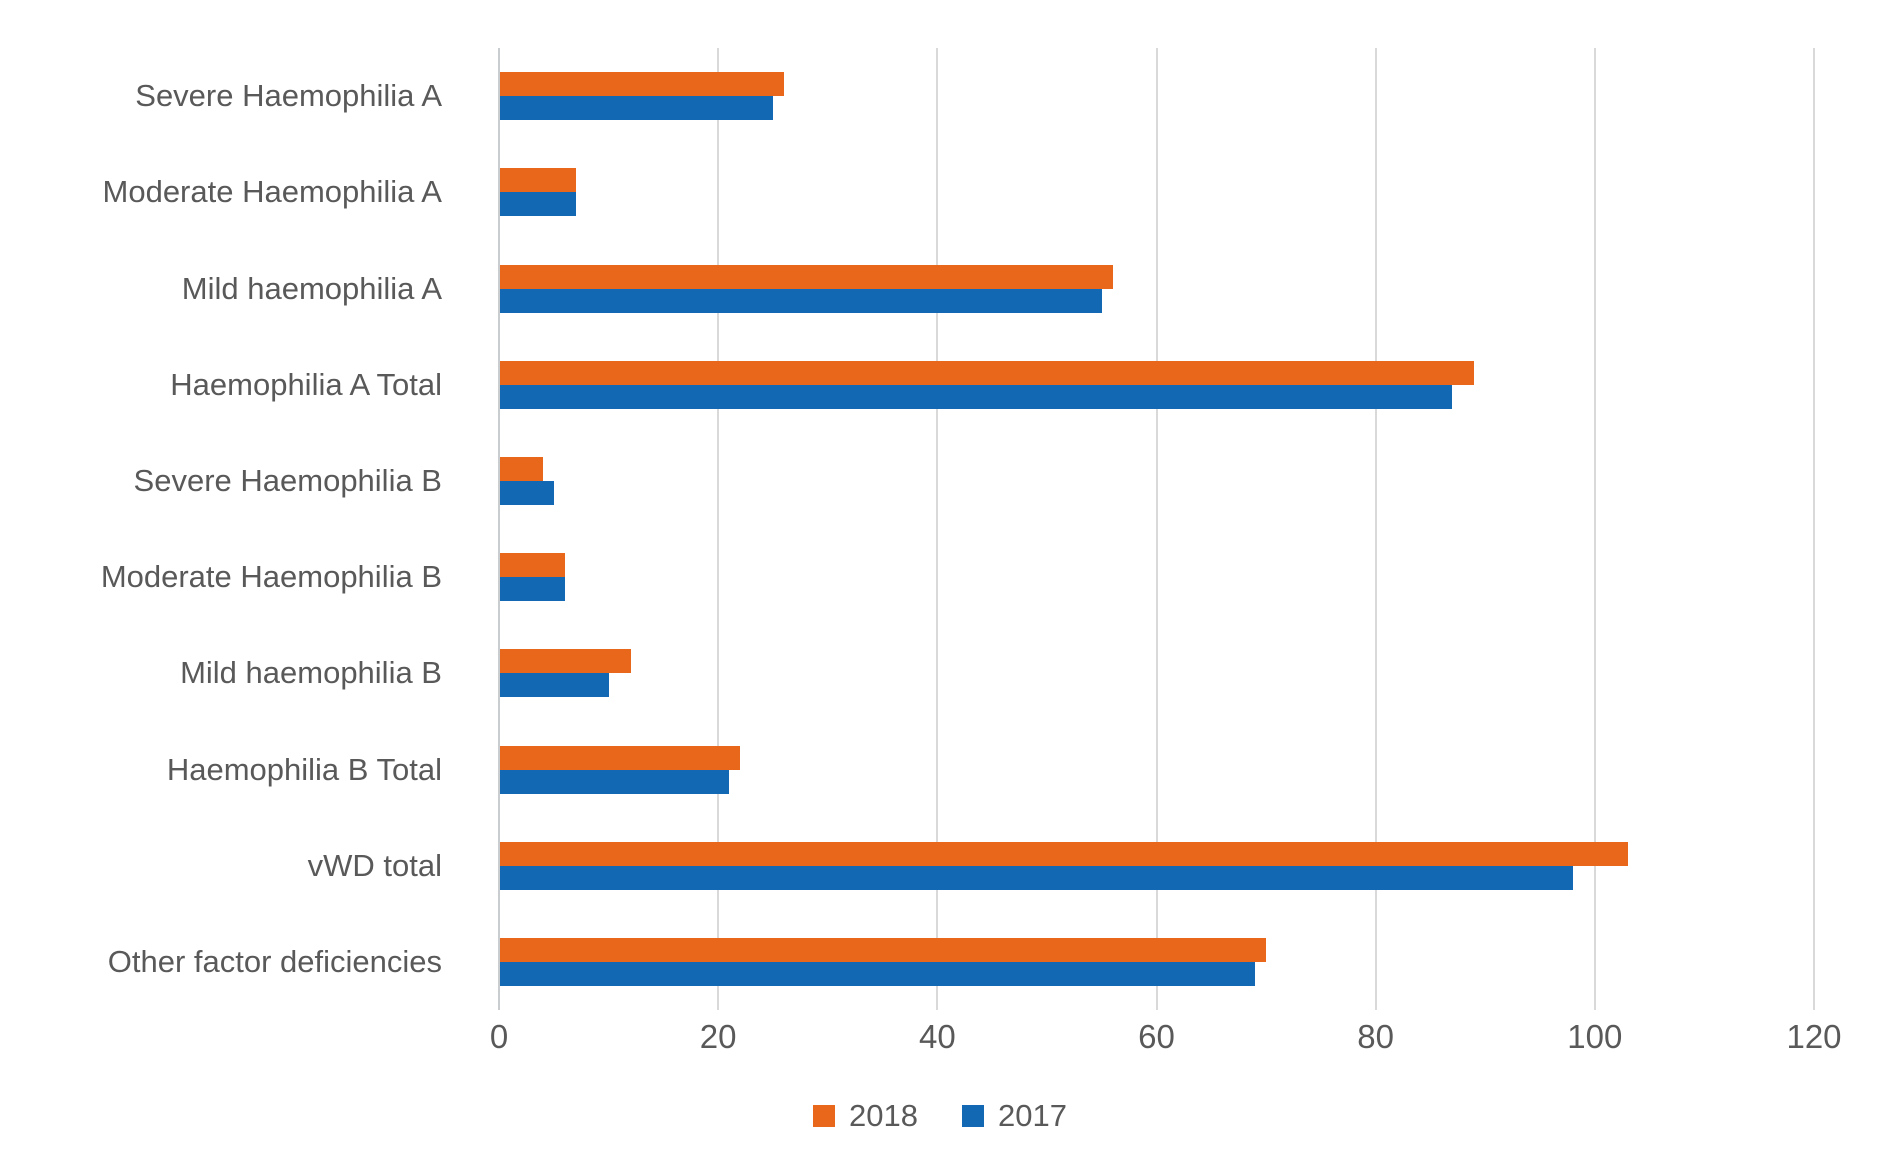  I want to click on legend-label: 2017, so click(1032, 1115).